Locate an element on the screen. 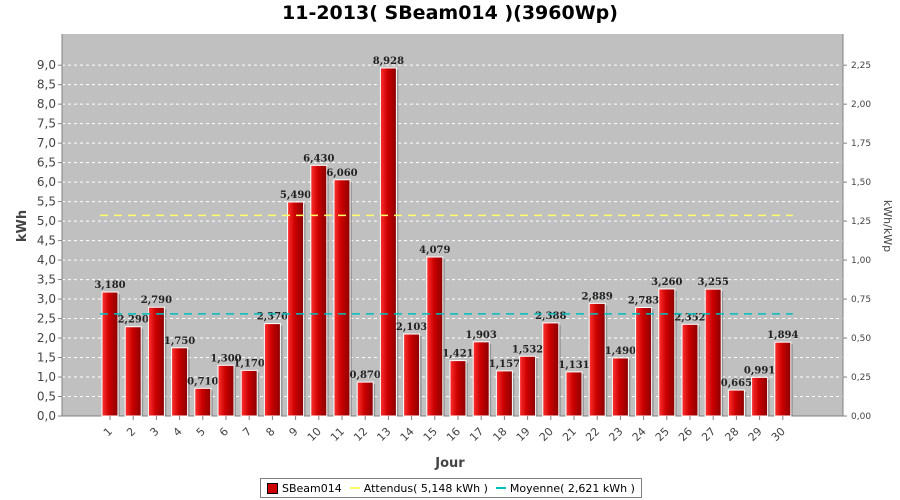 The image size is (900, 500). y2-tick-label: 1,50 is located at coordinates (861, 183).